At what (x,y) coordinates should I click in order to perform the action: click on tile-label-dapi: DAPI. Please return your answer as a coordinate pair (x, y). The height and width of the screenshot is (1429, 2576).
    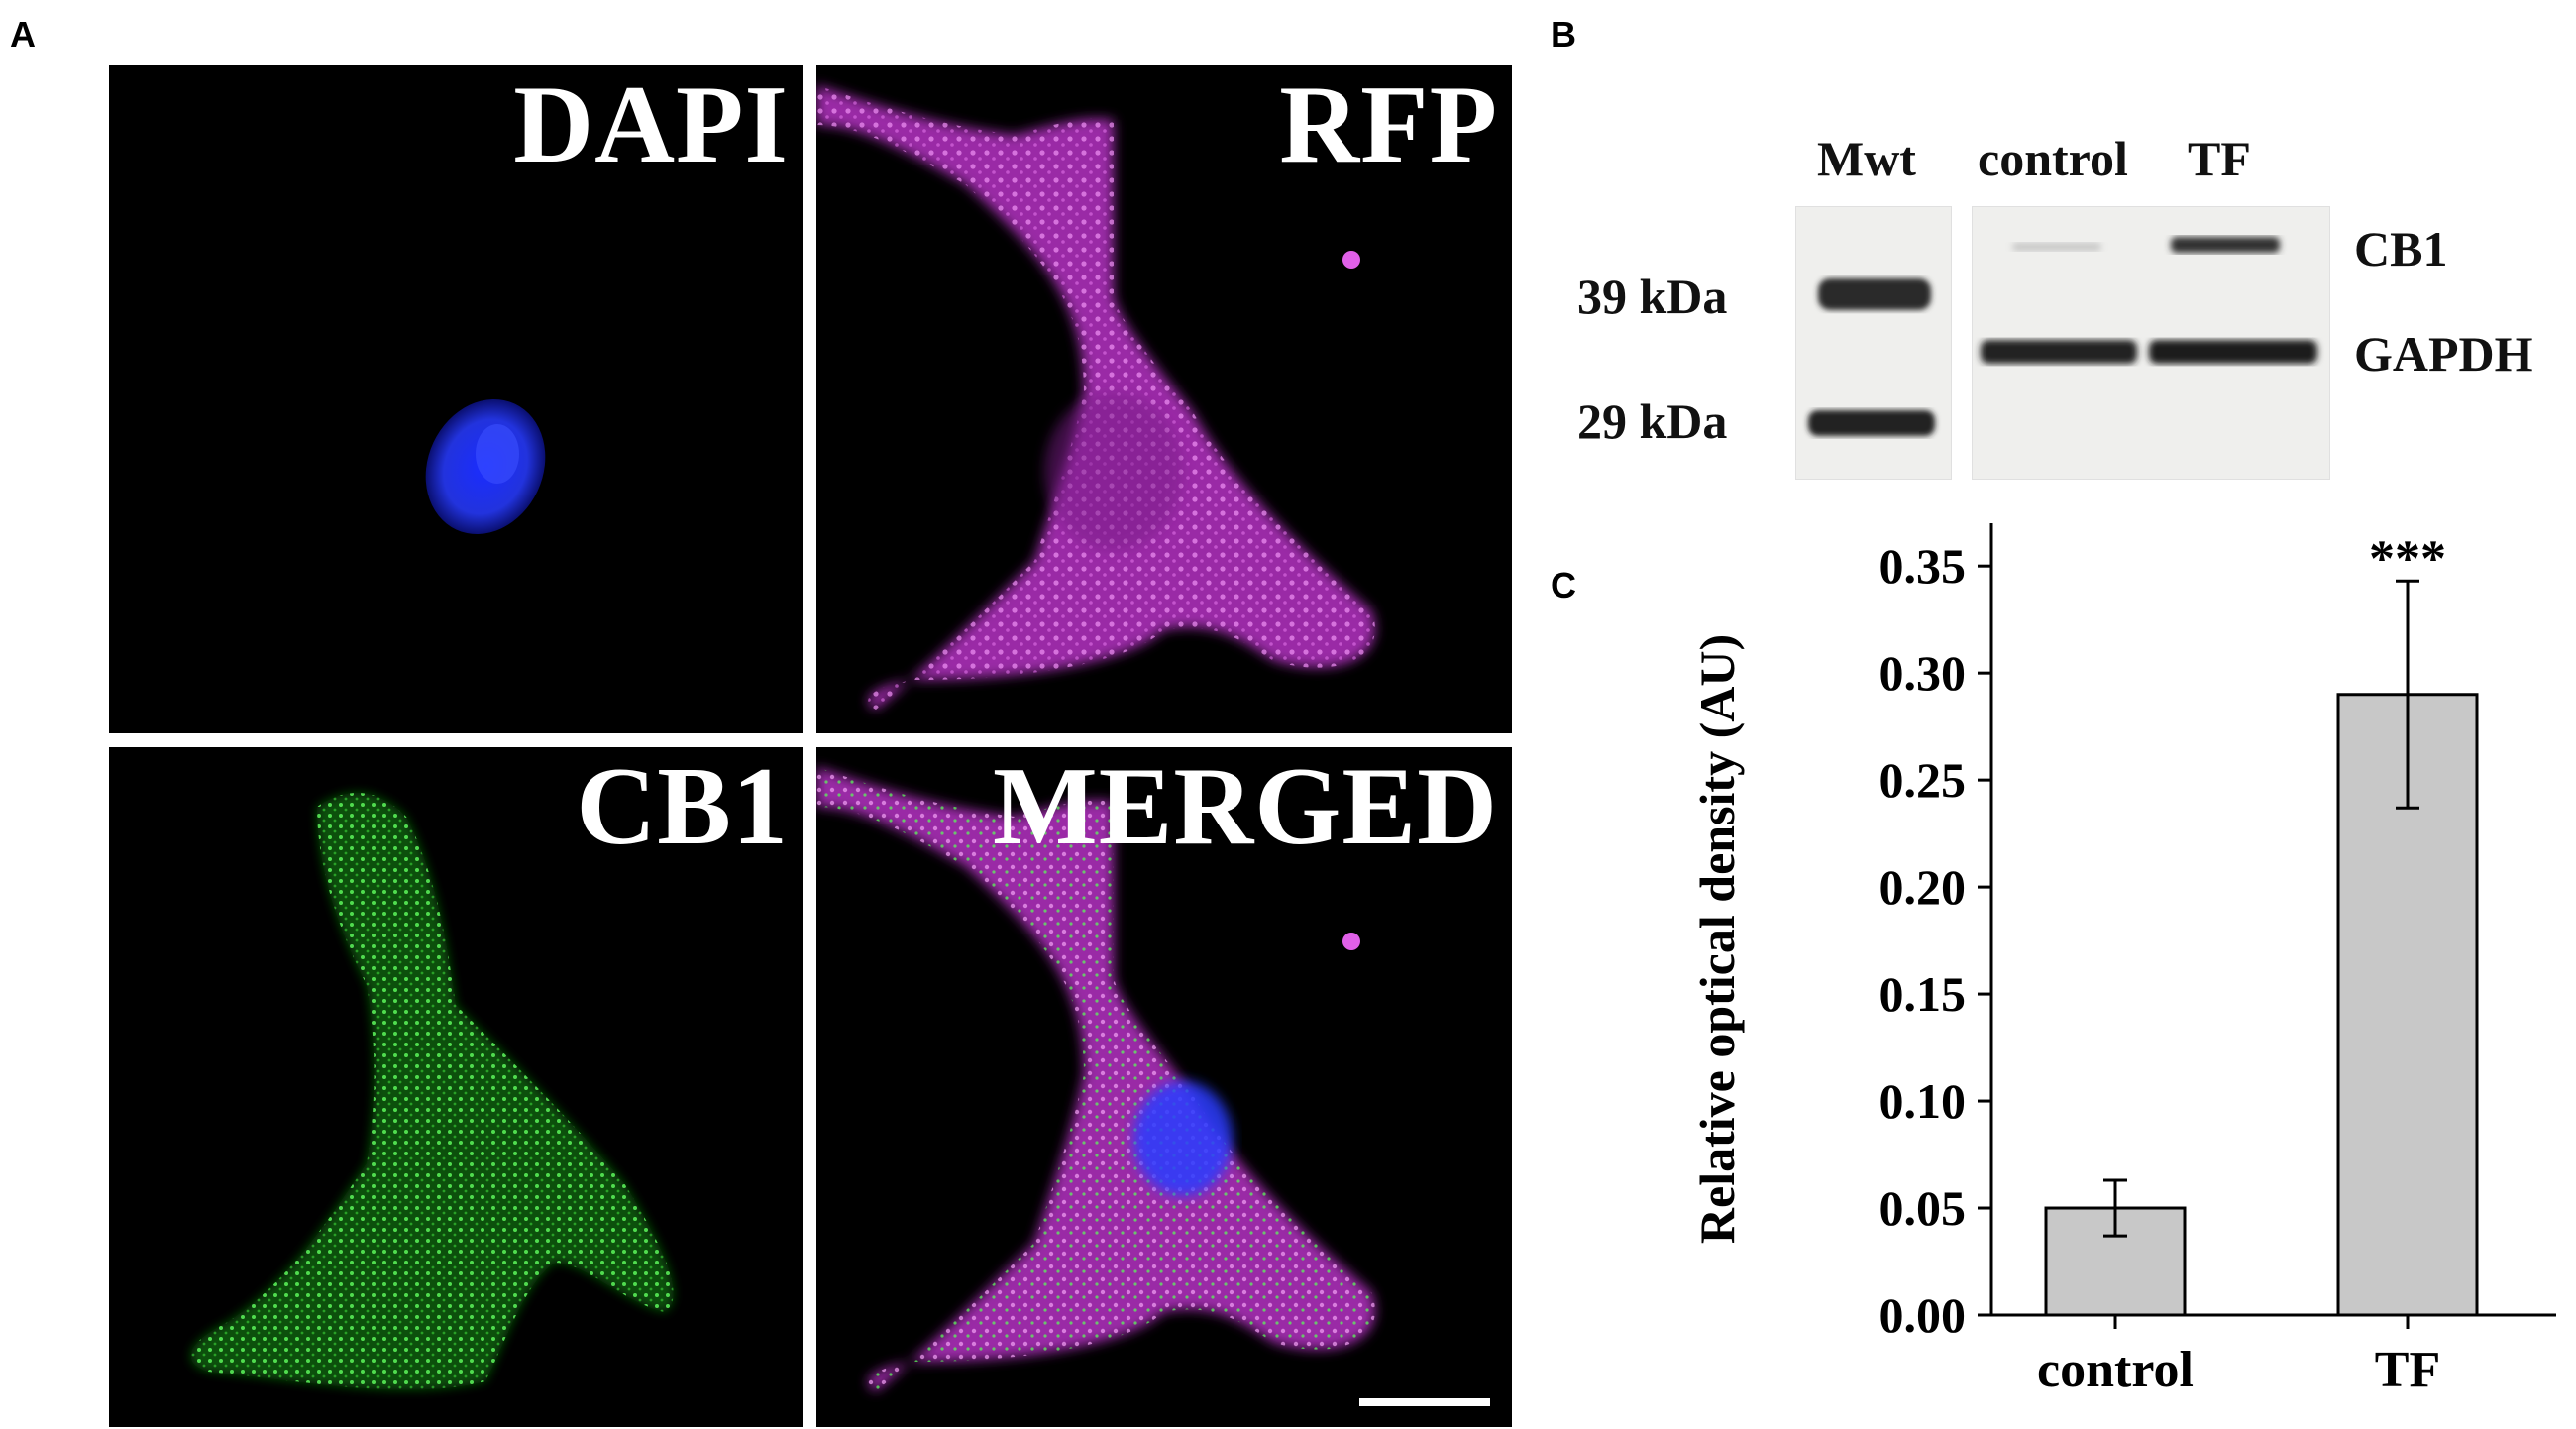
    Looking at the image, I should click on (651, 125).